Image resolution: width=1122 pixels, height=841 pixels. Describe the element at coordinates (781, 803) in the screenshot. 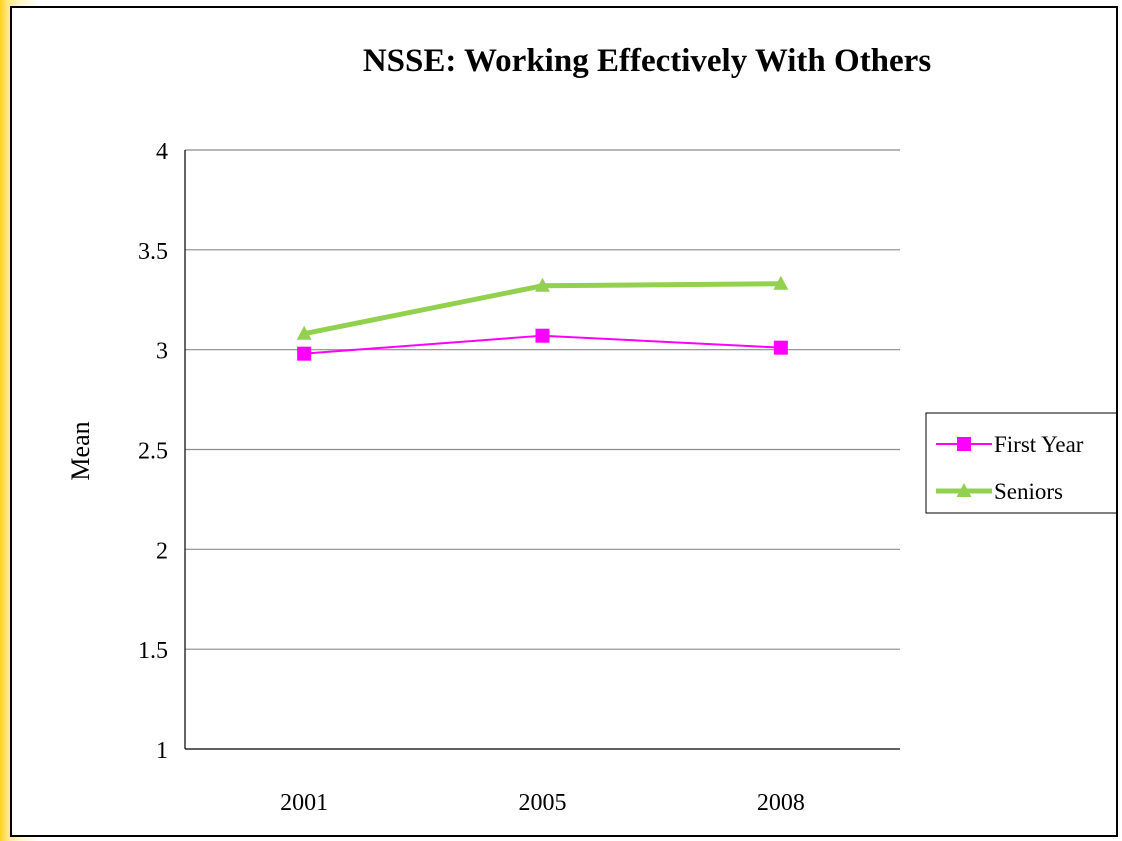

I see `x-tick-label: 2008` at that location.